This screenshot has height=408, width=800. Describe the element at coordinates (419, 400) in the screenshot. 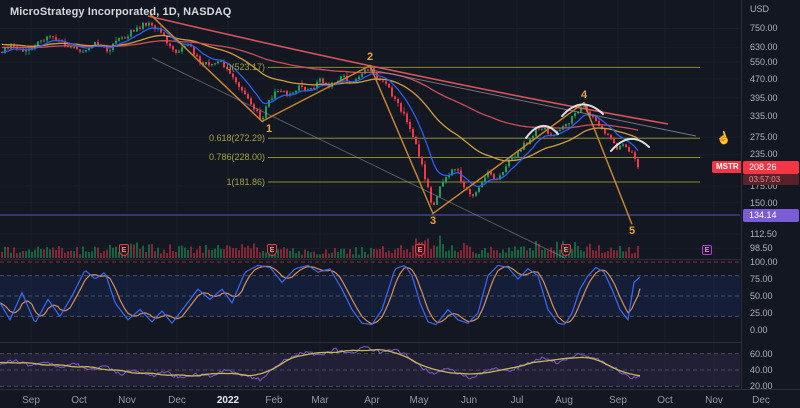

I see `time-axis-label: May` at that location.